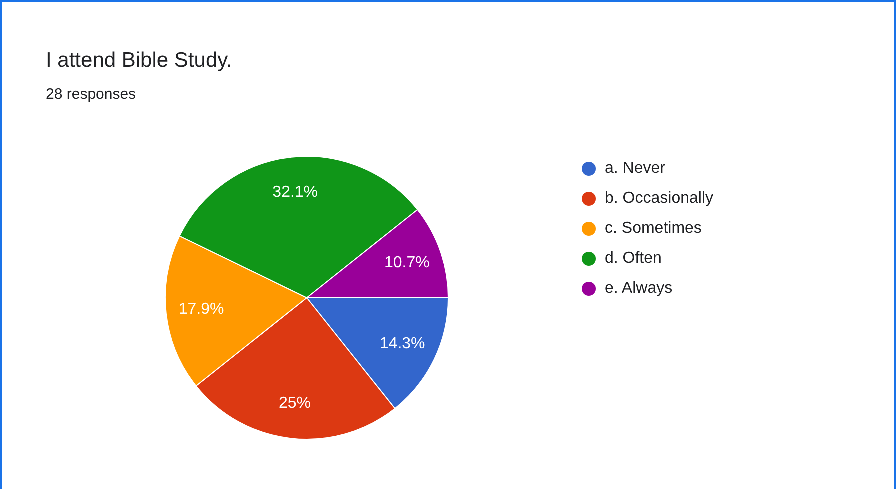 The width and height of the screenshot is (896, 489). Describe the element at coordinates (633, 259) in the screenshot. I see `legend-label: d. Often` at that location.